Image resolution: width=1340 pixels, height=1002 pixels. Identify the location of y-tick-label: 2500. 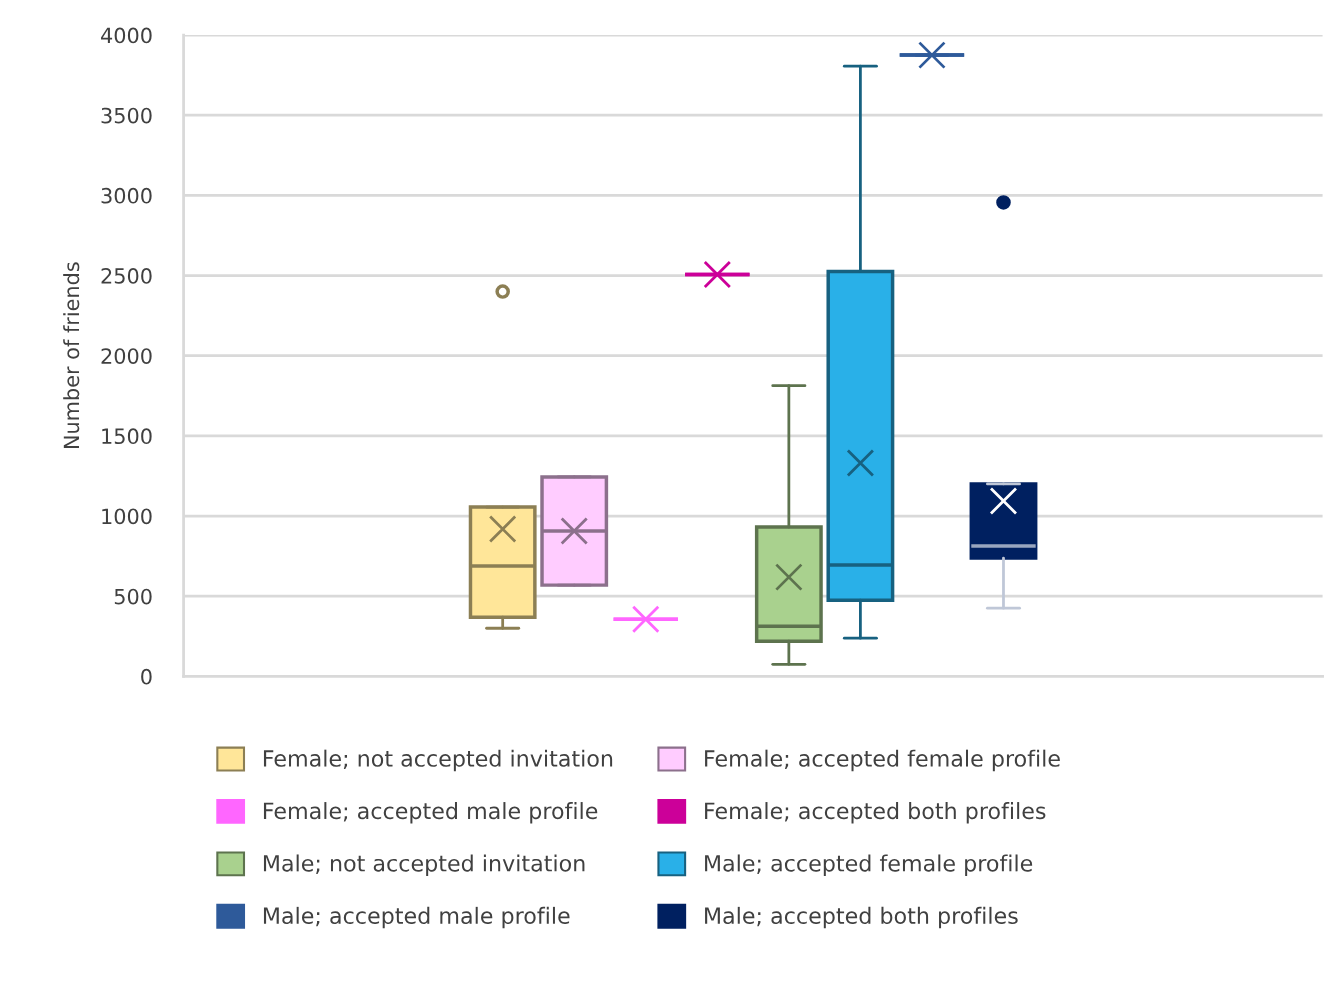
(126, 276).